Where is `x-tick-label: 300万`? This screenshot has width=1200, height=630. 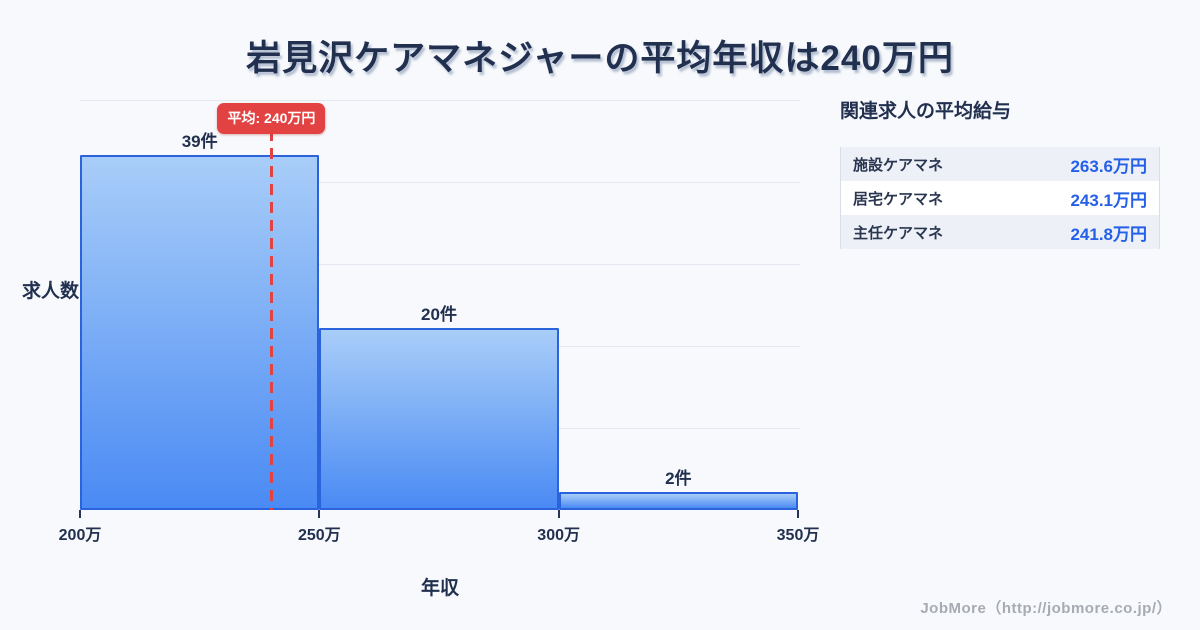
x-tick-label: 300万 is located at coordinates (558, 535).